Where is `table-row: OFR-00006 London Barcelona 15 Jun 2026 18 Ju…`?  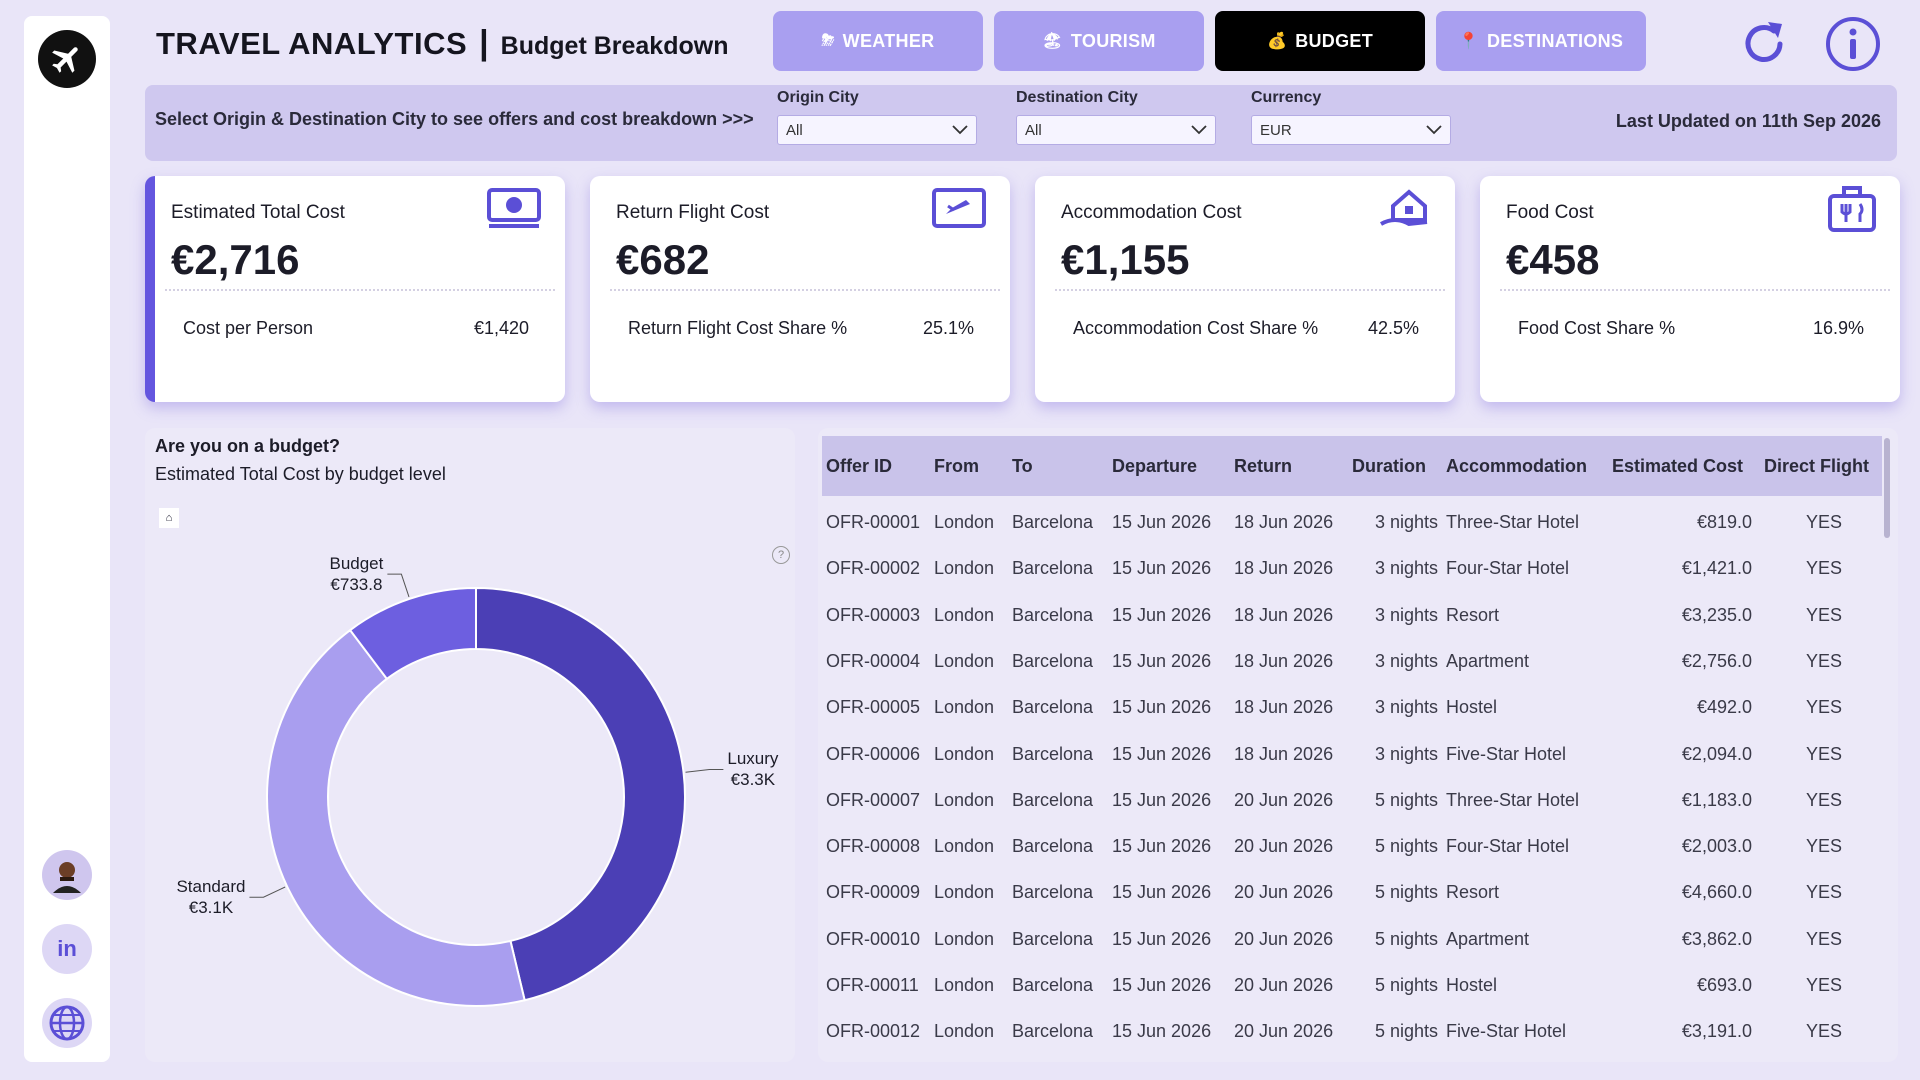 table-row: OFR-00006 London Barcelona 15 Jun 2026 18 Ju… is located at coordinates (1352, 755).